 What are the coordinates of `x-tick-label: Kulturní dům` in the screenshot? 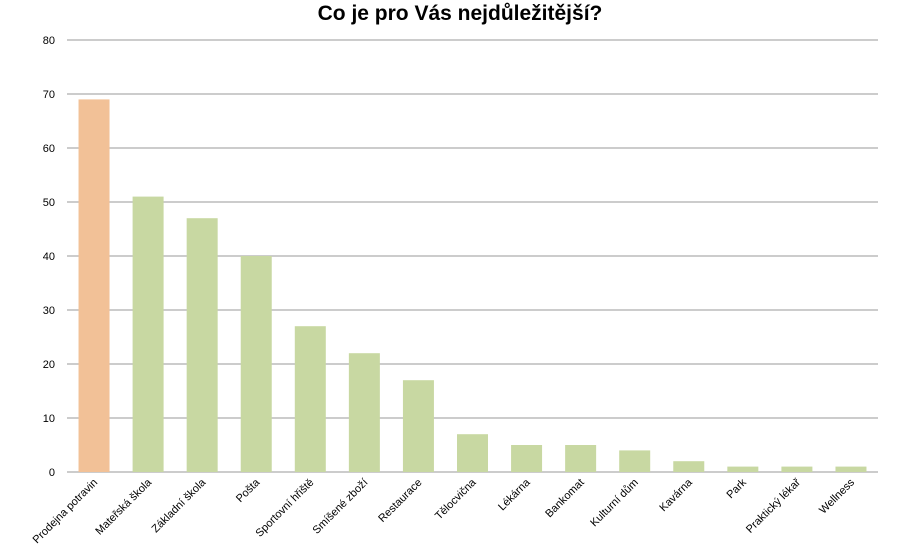 It's located at (614, 503).